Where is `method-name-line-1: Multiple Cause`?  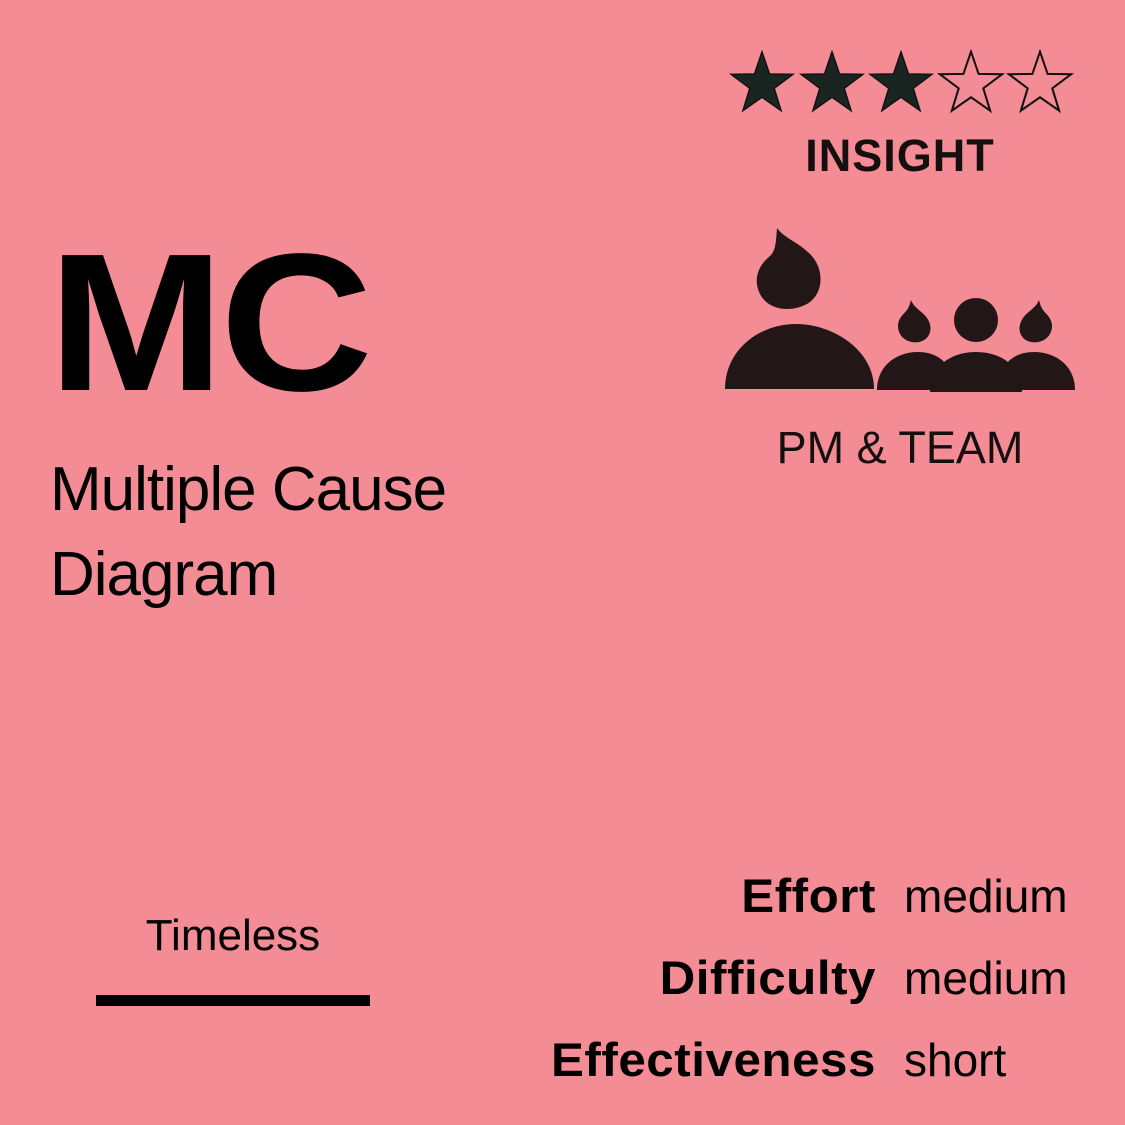 method-name-line-1: Multiple Cause is located at coordinates (248, 489).